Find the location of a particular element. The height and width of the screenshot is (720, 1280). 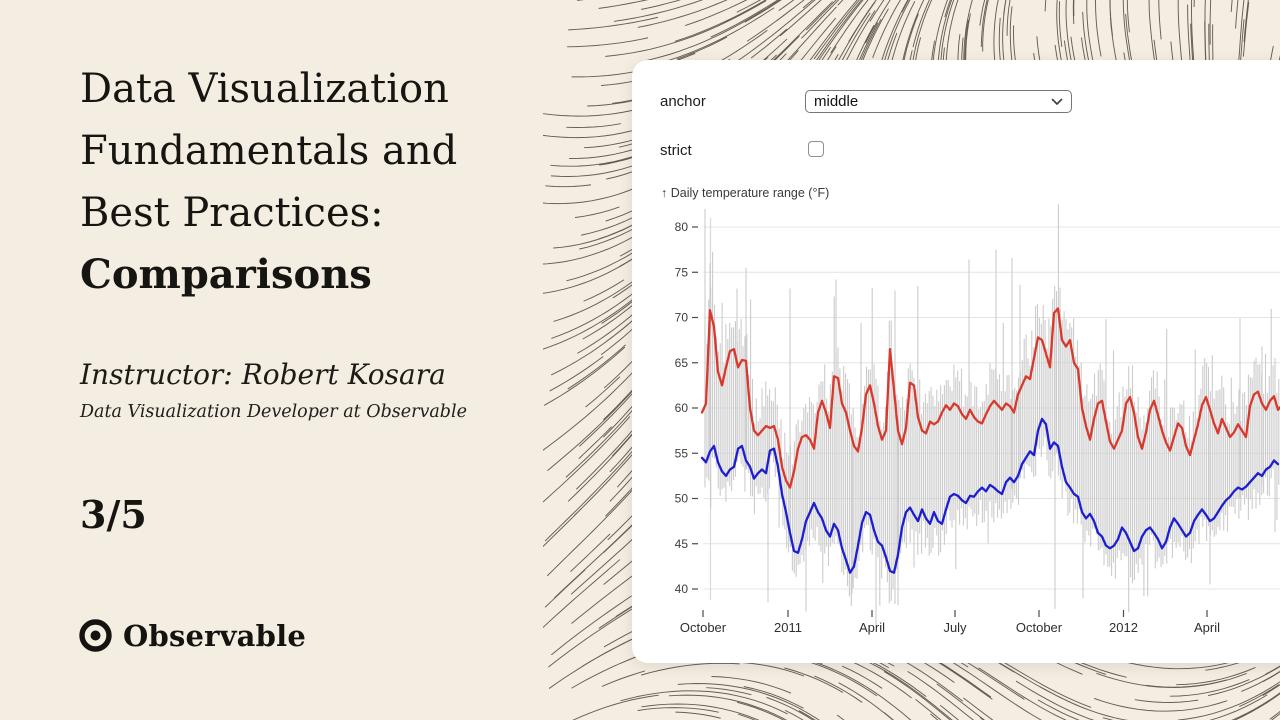

title-emphasis: Comparisons is located at coordinates (226, 274).